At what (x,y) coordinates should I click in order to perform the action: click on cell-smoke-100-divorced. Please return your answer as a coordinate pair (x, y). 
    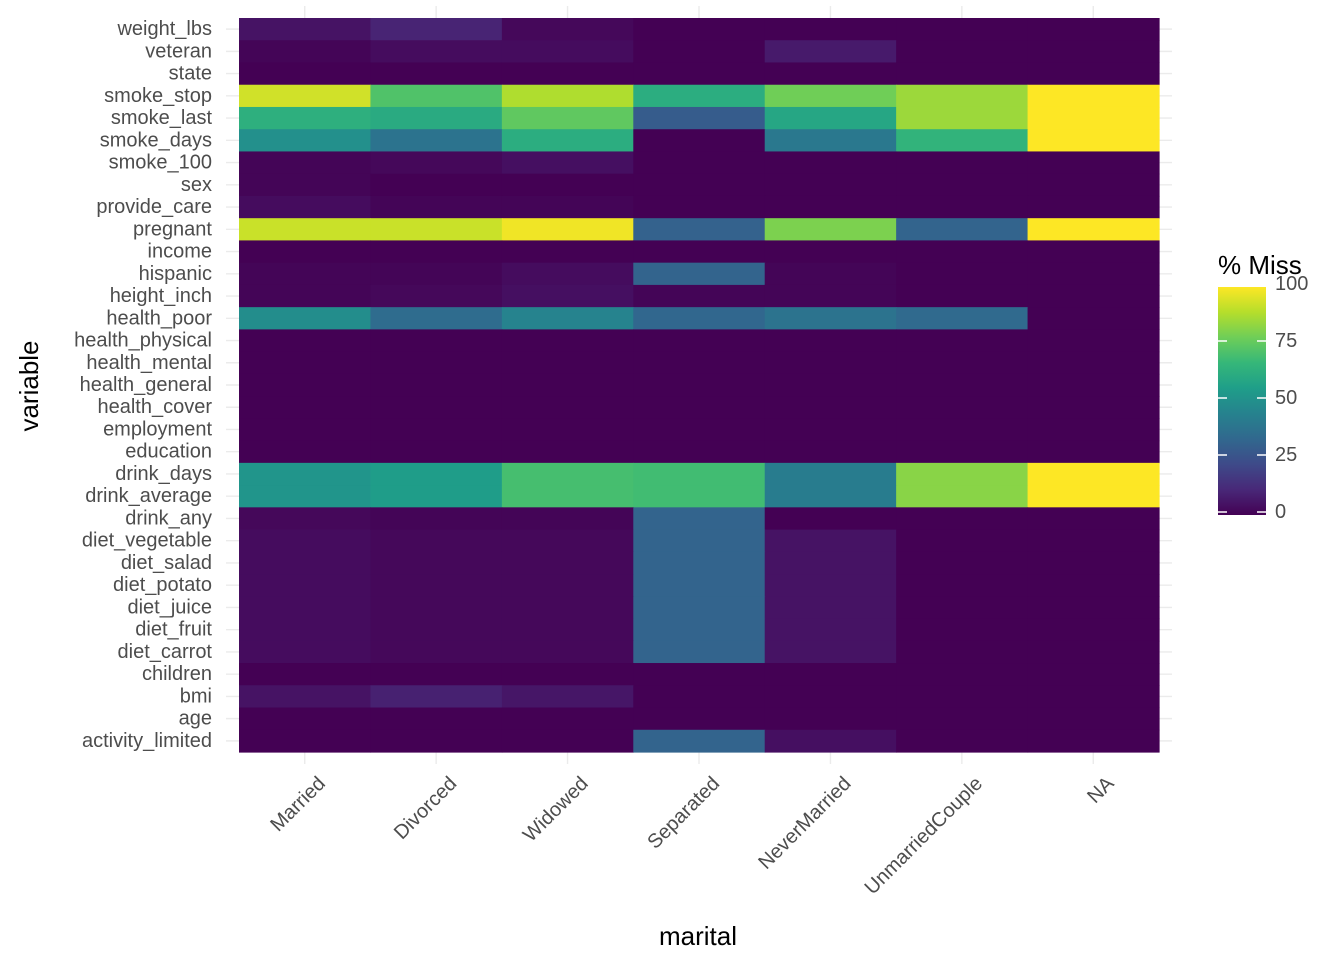
    Looking at the image, I should click on (436, 163).